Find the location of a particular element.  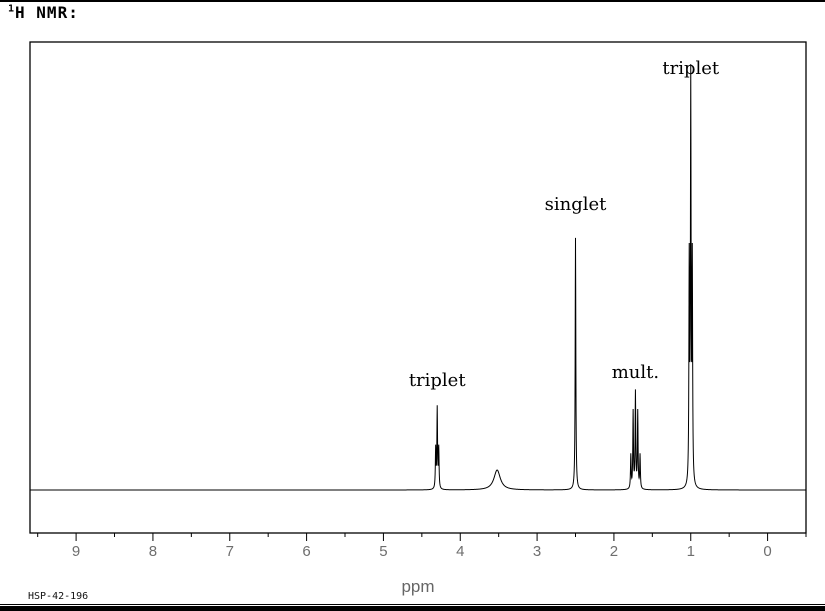

x-tick-label: 1 is located at coordinates (691, 551).